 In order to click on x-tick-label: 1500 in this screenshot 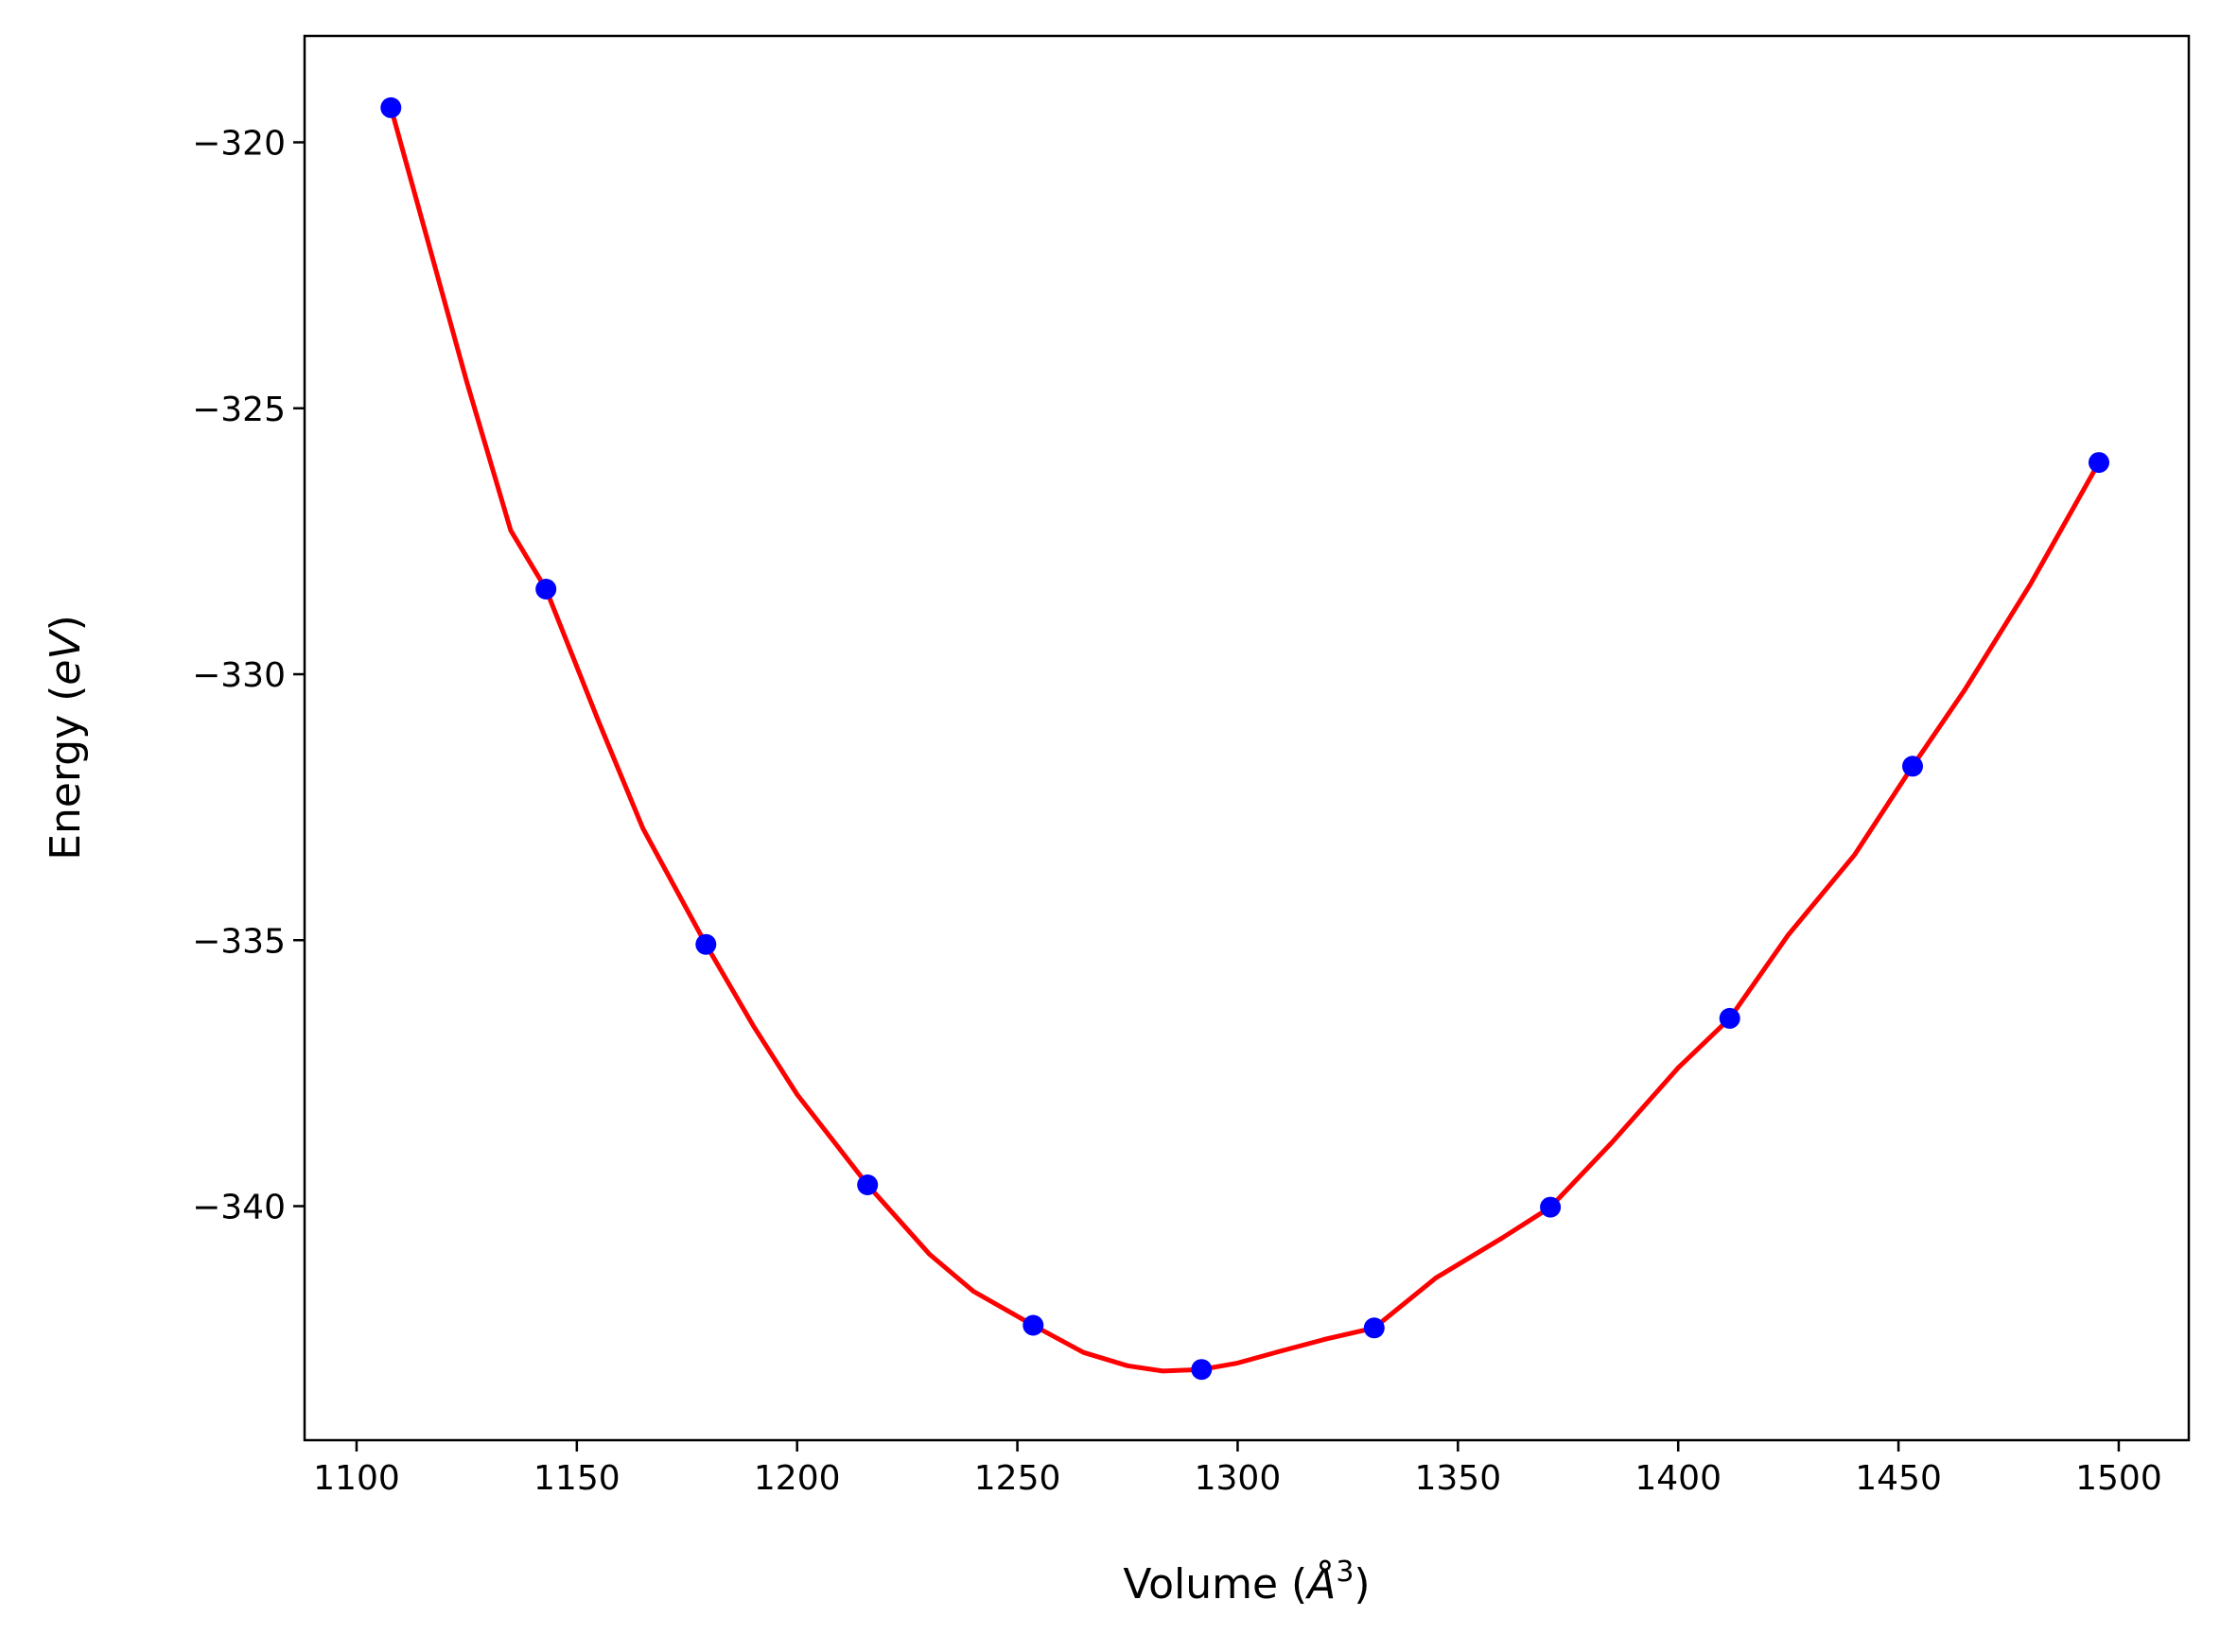, I will do `click(2118, 1478)`.